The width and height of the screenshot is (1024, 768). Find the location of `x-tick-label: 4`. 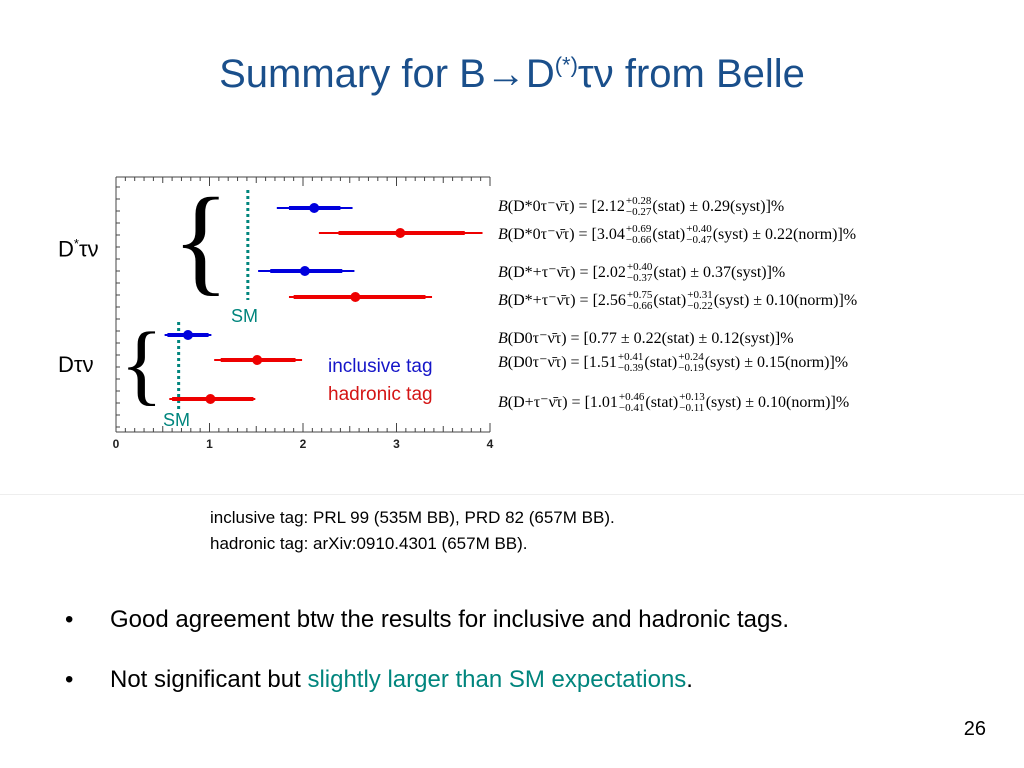

x-tick-label: 4 is located at coordinates (490, 444).